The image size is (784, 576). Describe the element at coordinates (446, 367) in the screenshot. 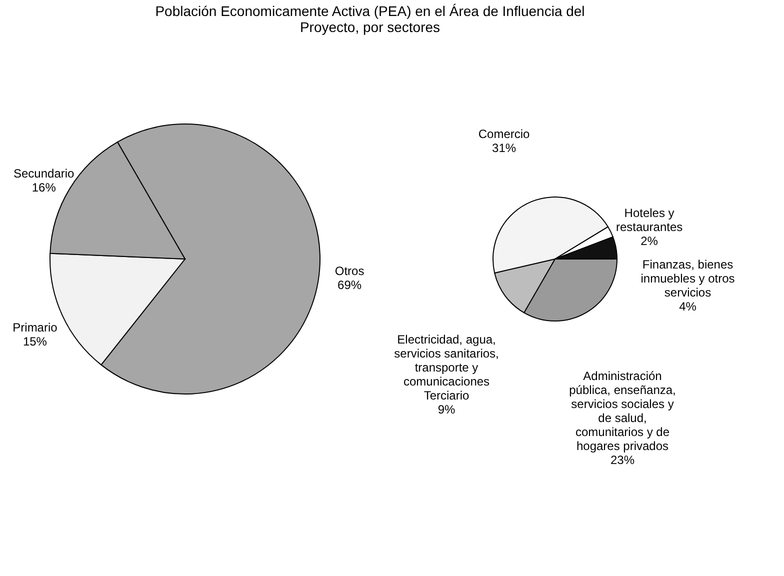

I see `slice-label: Electricidad, agua, servicios sanitarios, transporte y comunicaciones Terciario` at that location.